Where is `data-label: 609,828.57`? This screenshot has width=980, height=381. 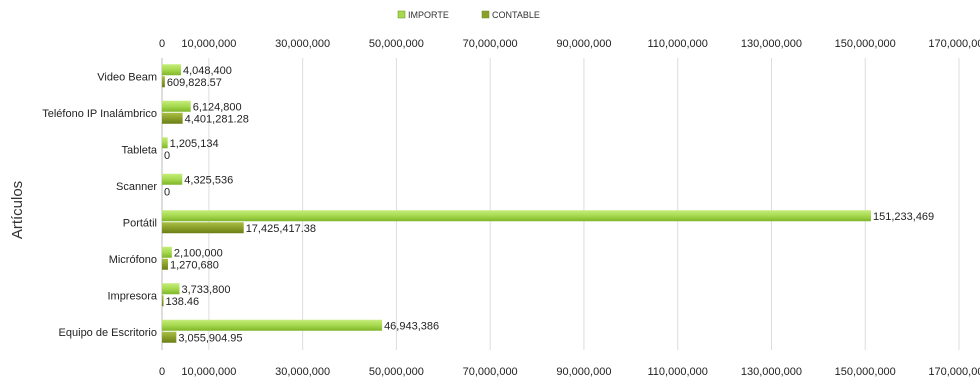 data-label: 609,828.57 is located at coordinates (194, 83).